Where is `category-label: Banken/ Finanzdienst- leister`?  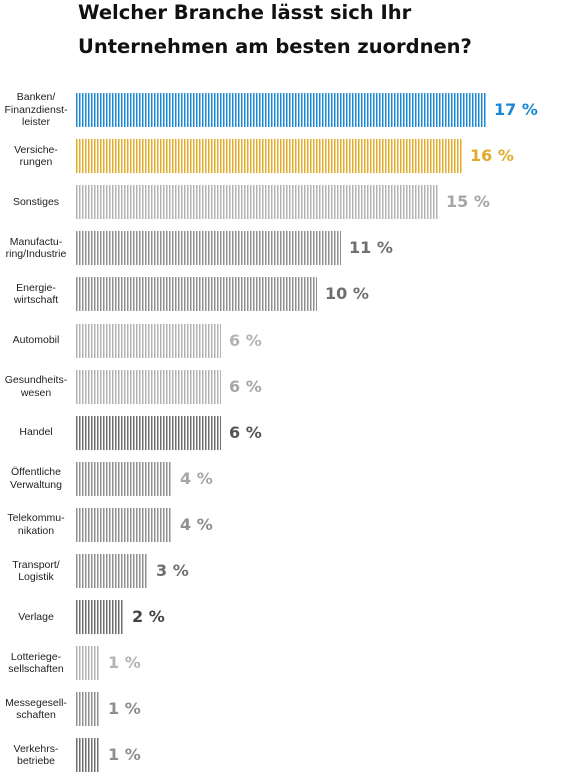
category-label: Banken/ Finanzdienst- leister is located at coordinates (36, 110).